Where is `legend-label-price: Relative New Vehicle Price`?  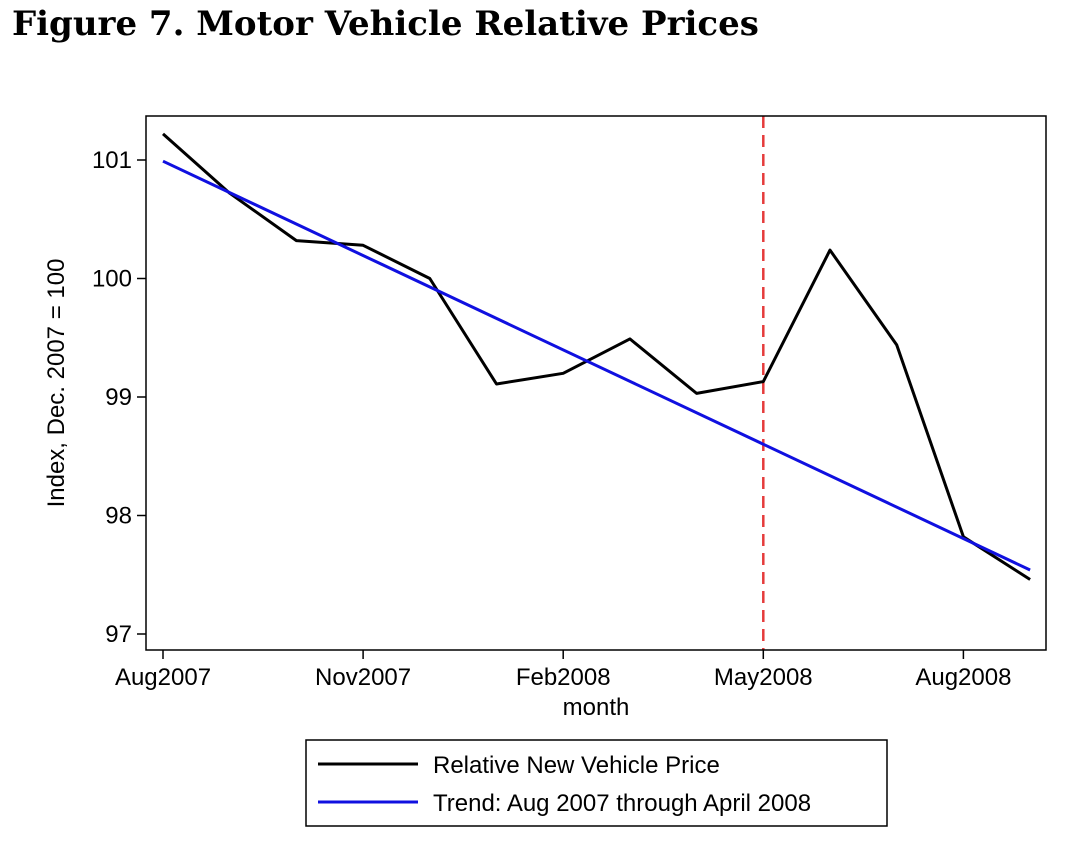 legend-label-price: Relative New Vehicle Price is located at coordinates (576, 765).